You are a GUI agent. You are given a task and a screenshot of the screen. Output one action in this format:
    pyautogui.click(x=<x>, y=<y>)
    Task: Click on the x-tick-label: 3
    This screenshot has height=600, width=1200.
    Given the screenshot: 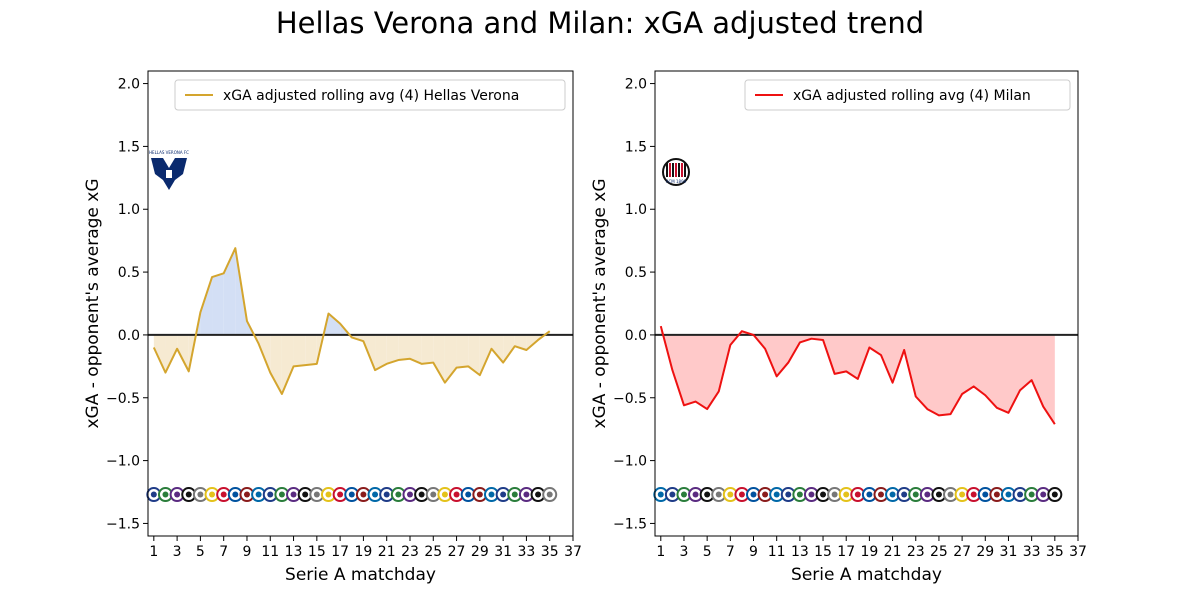 What is the action you would take?
    pyautogui.click(x=684, y=552)
    